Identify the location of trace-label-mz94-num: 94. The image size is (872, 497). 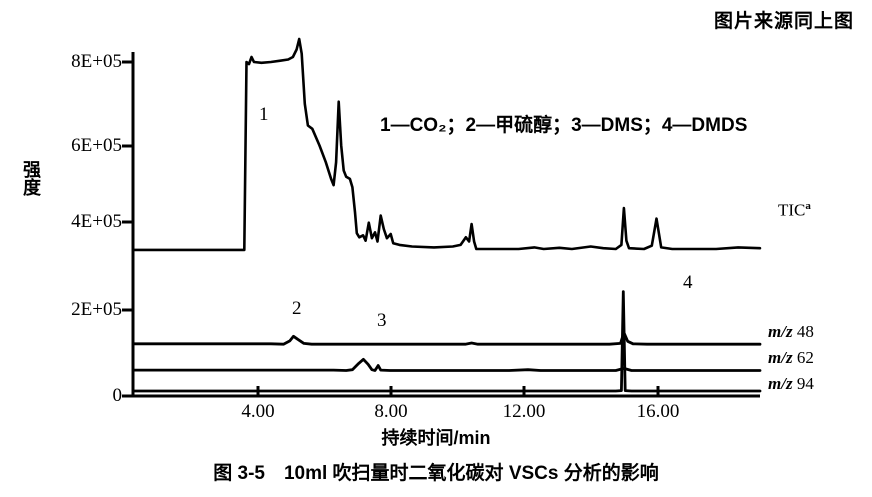
(805, 383).